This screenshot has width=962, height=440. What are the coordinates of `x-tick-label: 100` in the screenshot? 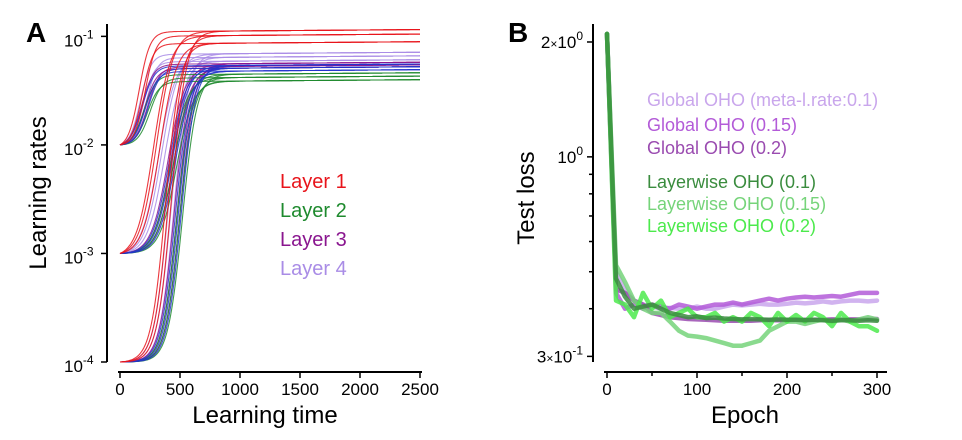 It's located at (697, 389).